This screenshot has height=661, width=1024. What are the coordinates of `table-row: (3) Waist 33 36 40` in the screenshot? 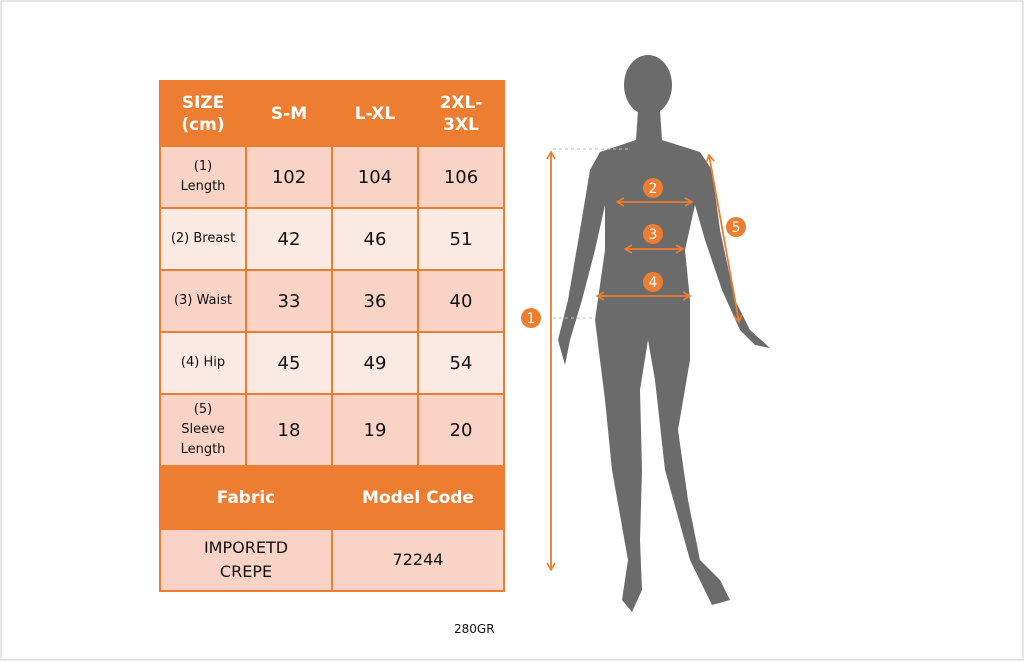 It's located at (332, 301).